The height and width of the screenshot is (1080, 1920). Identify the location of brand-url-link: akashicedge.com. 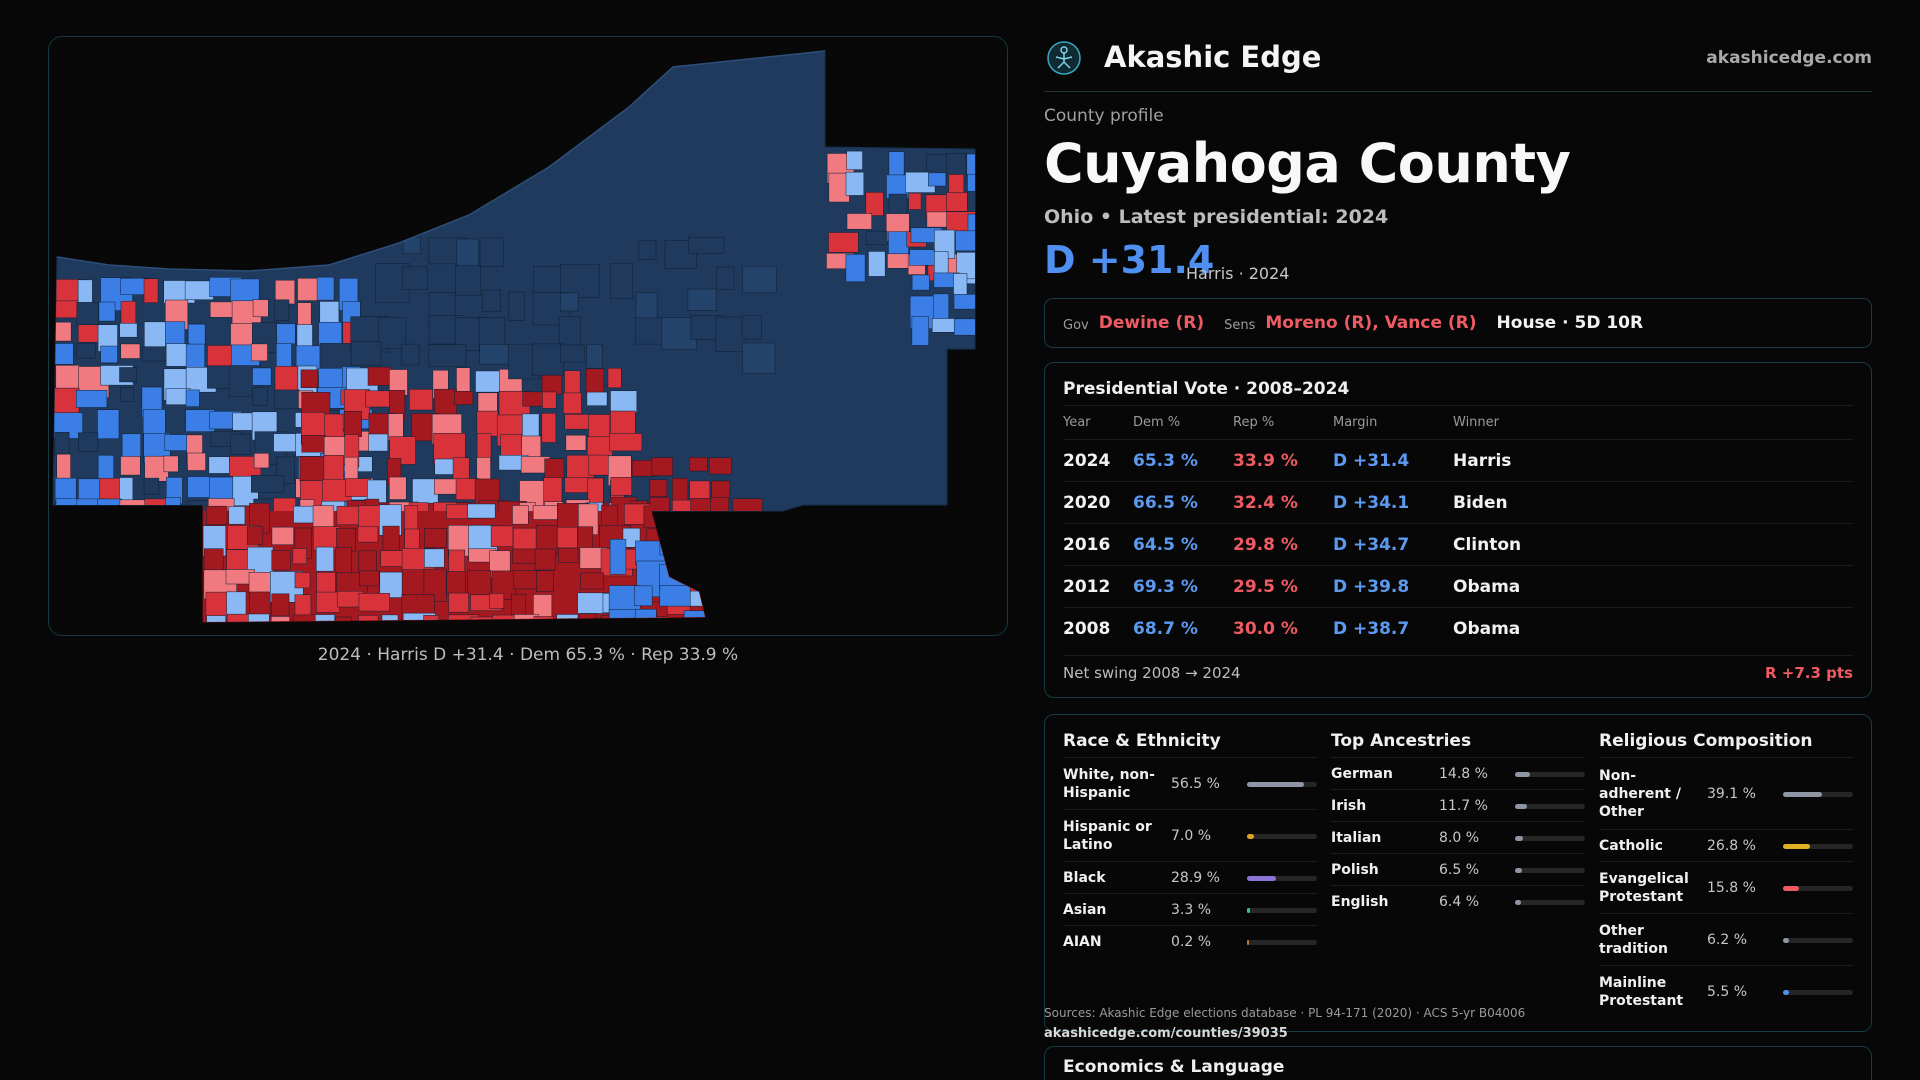
(1789, 58).